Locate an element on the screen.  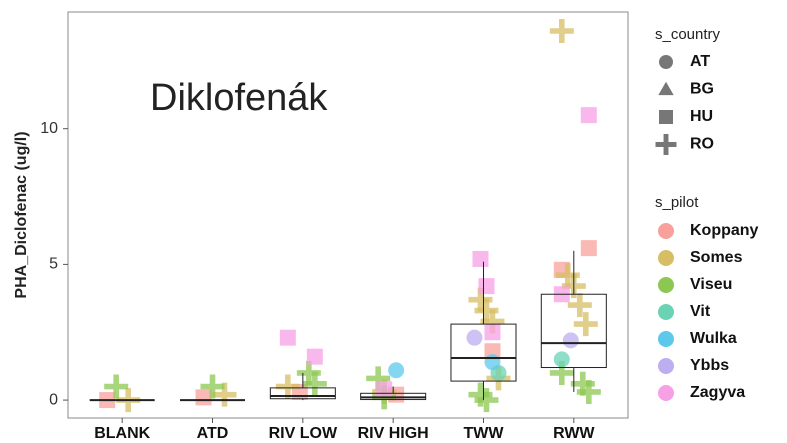
legend-label: Viseu is located at coordinates (711, 284).